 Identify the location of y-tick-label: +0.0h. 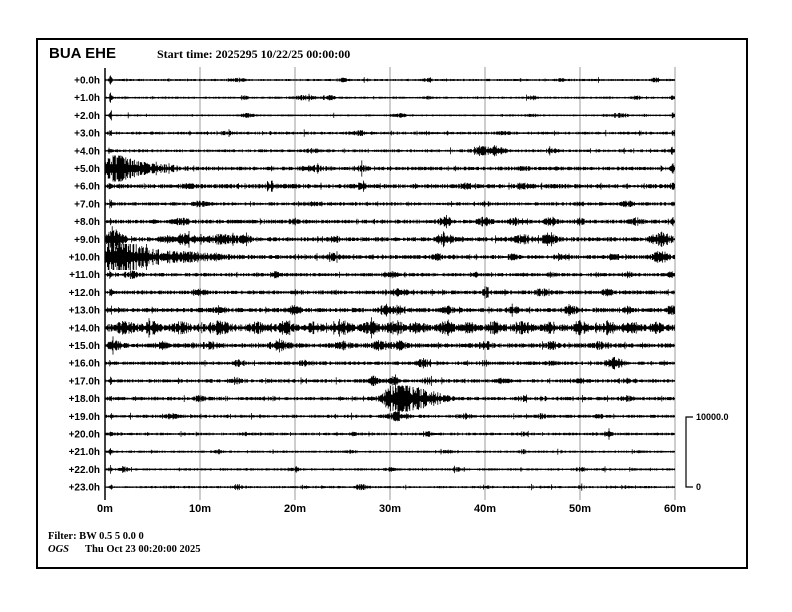
(87, 81).